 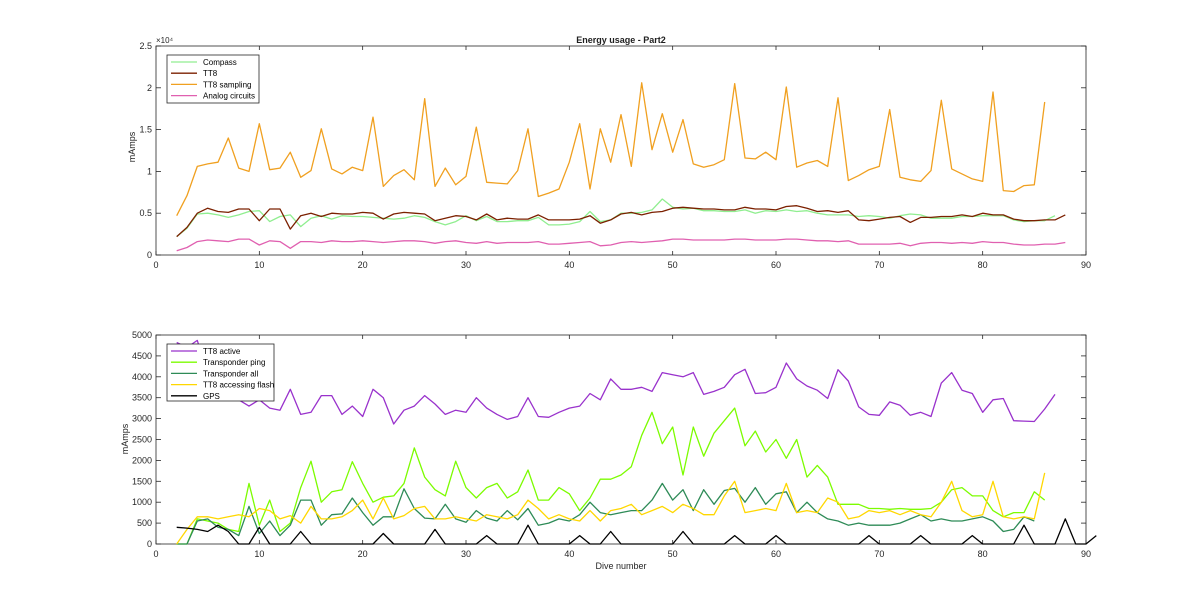 I want to click on y-tick-label: 2500, so click(x=142, y=440).